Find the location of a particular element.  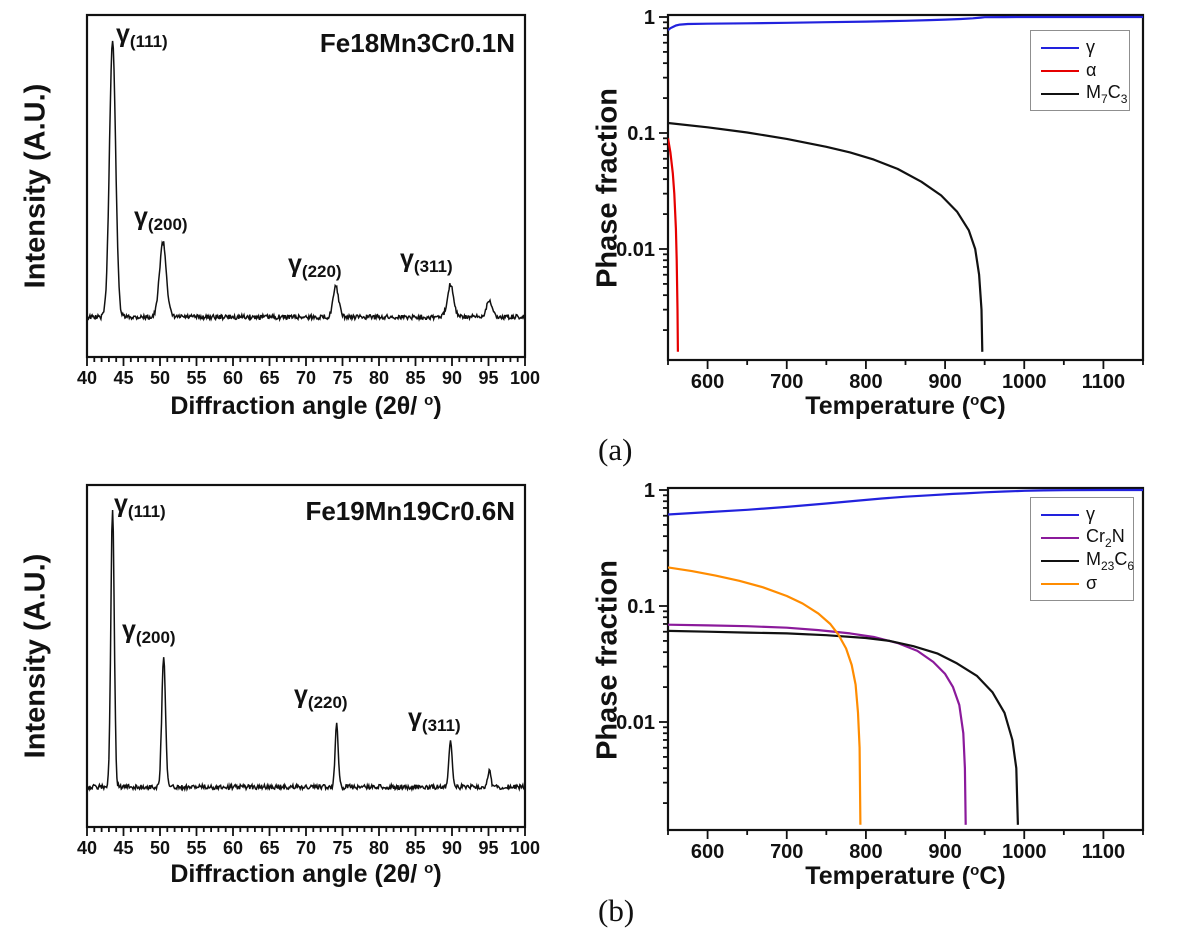

peak-label-xrd_a-(220): γ(220) is located at coordinates (315, 266).